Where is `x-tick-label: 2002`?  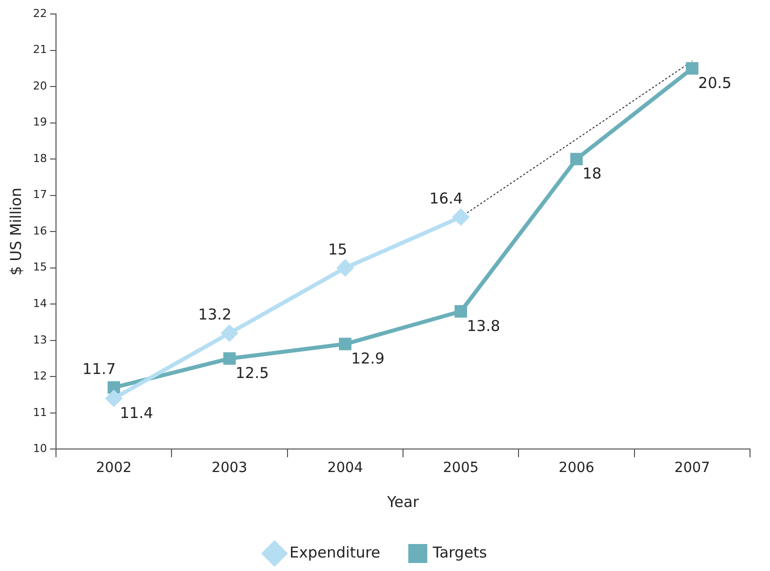
x-tick-label: 2002 is located at coordinates (114, 468).